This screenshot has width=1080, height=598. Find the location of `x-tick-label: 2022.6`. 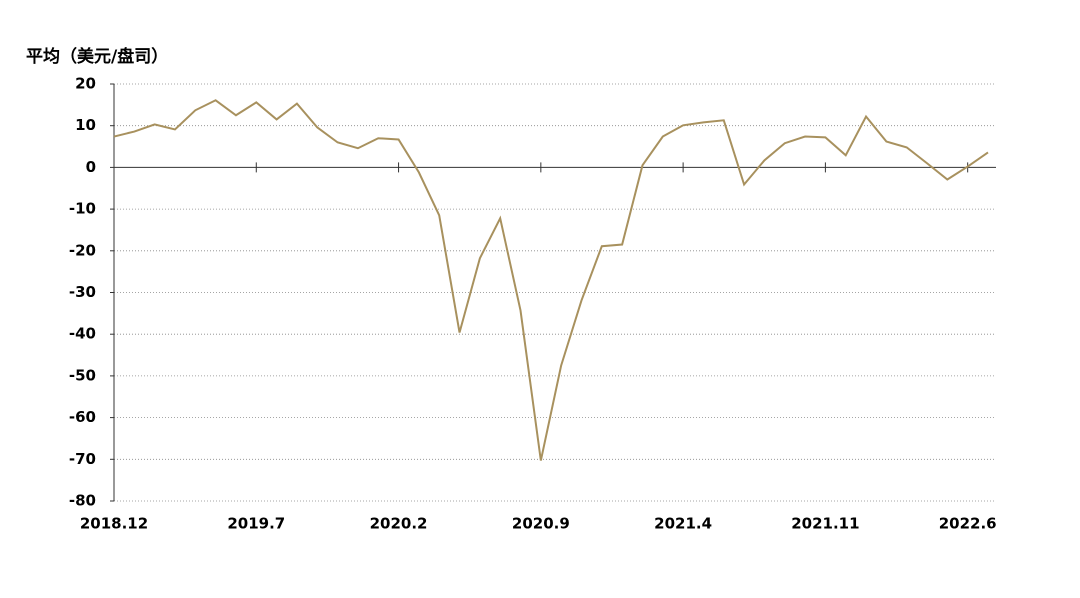

x-tick-label: 2022.6 is located at coordinates (968, 524).